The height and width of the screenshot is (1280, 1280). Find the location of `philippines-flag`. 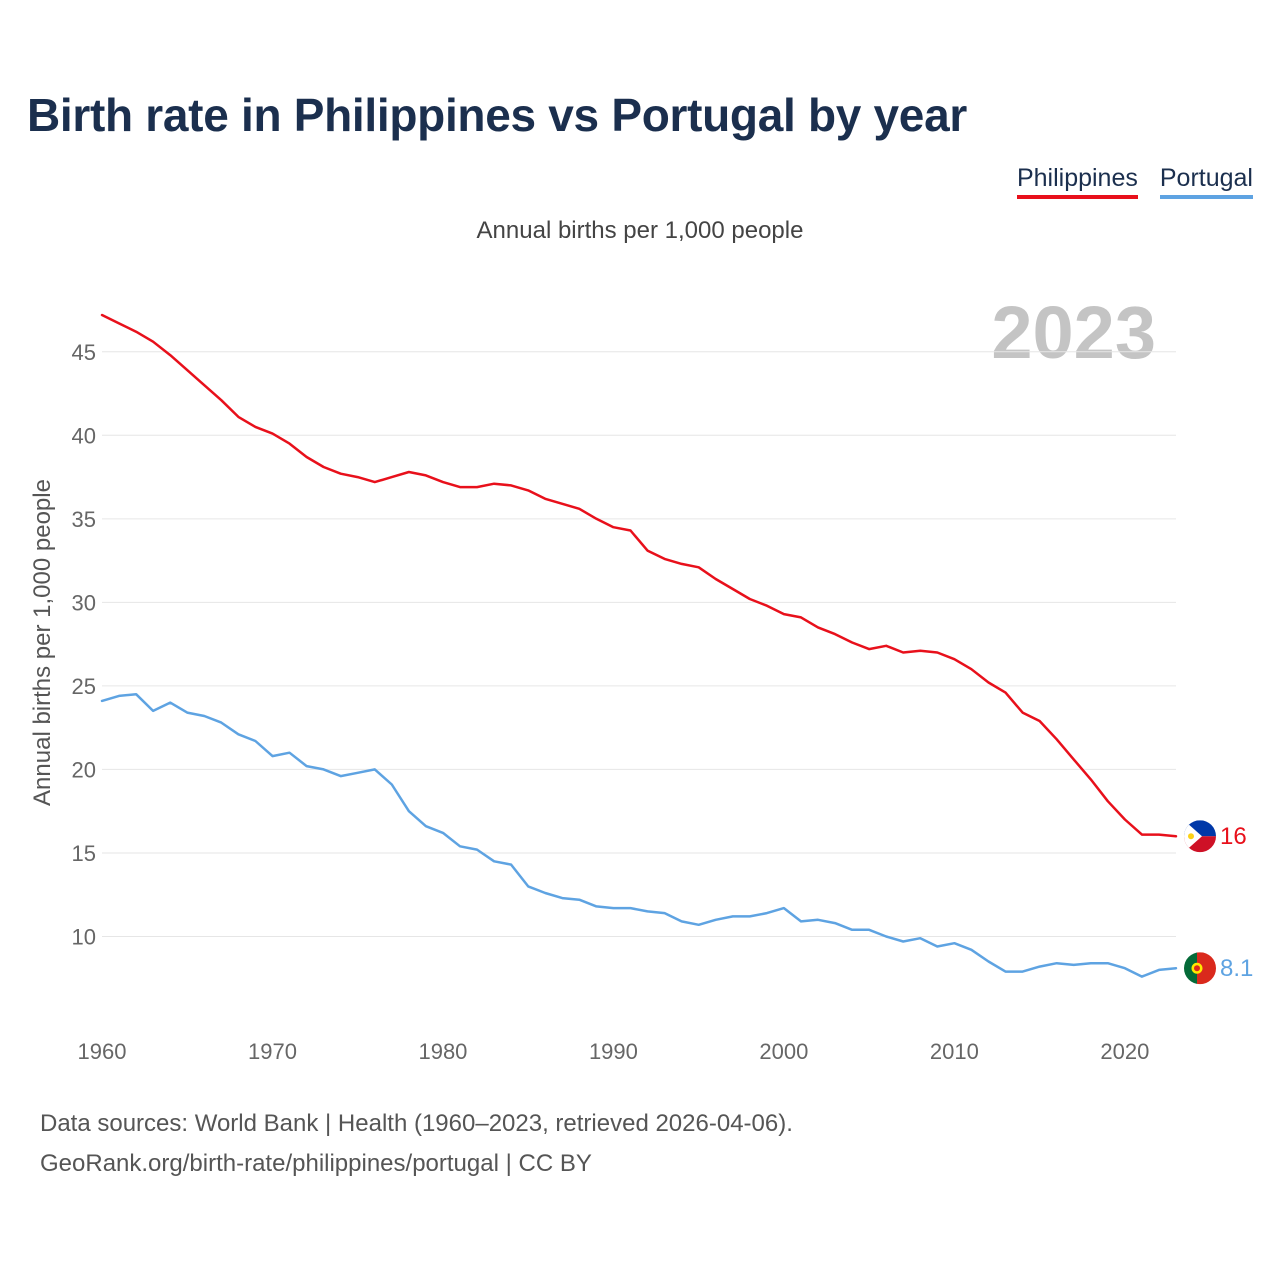

philippines-flag is located at coordinates (1200, 836).